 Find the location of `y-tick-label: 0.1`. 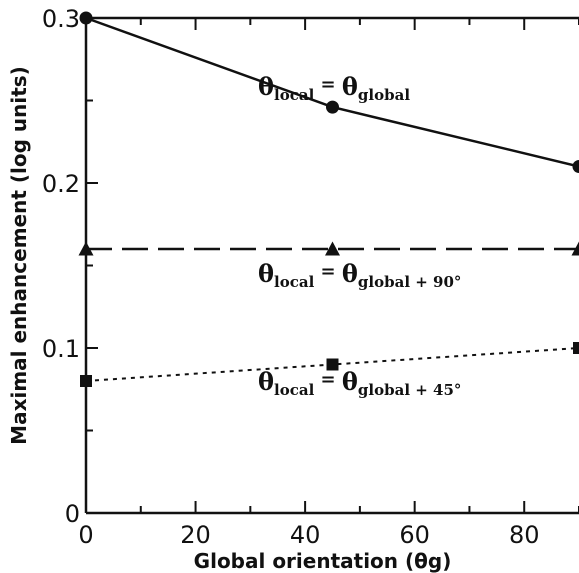

y-tick-label: 0.1 is located at coordinates (61, 349).